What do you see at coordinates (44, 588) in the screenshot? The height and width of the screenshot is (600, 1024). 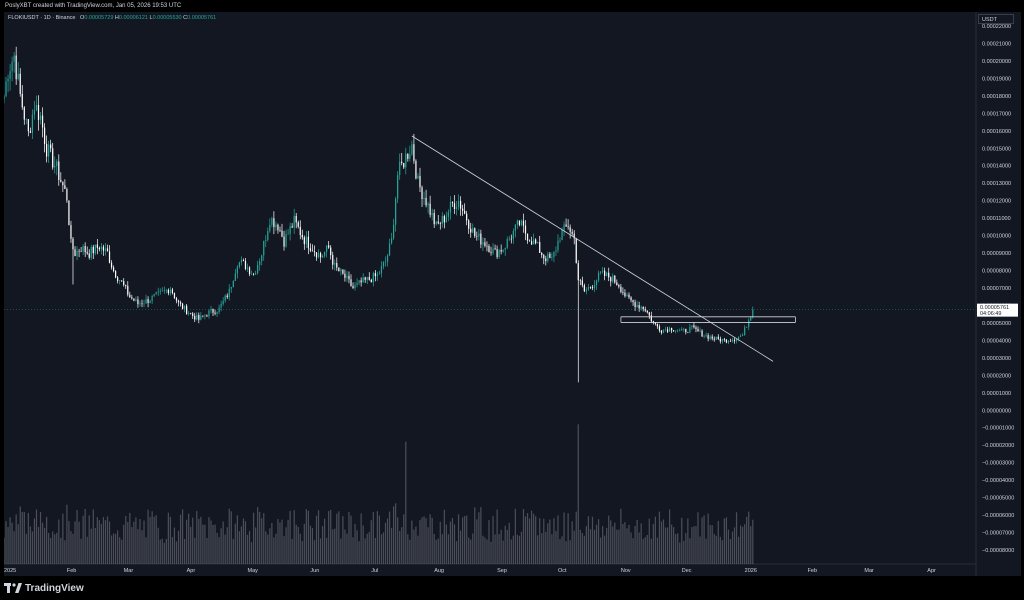 I see `brand-logo: TradingView` at bounding box center [44, 588].